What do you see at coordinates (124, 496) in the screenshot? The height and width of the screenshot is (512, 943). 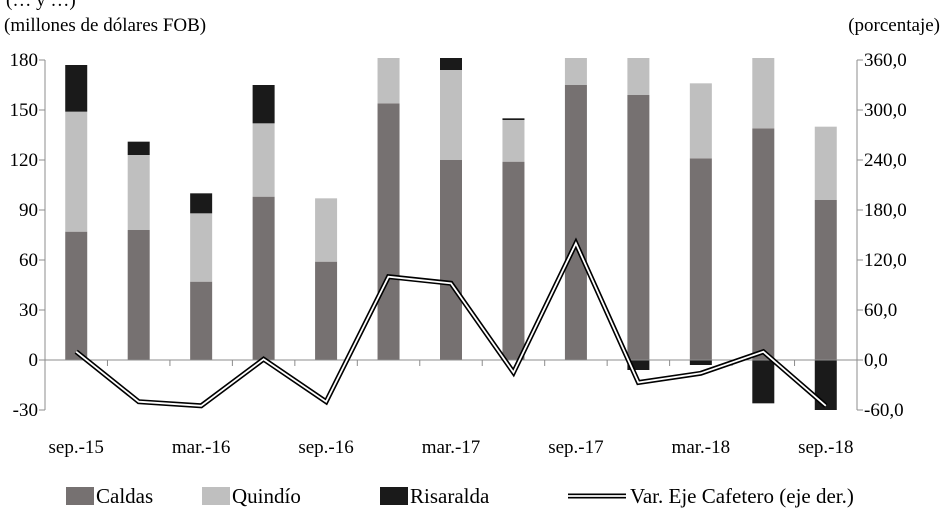 I see `legend-label: Caldas` at bounding box center [124, 496].